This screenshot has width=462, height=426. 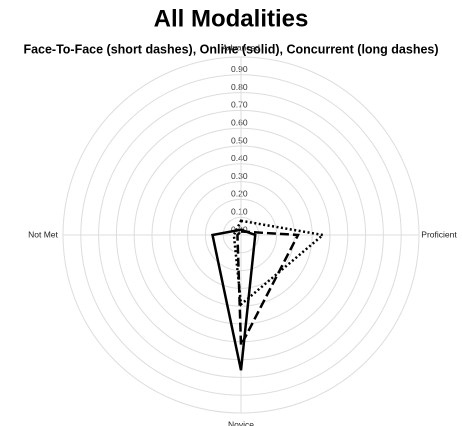 I want to click on tick-label: 0.40, so click(x=239, y=158).